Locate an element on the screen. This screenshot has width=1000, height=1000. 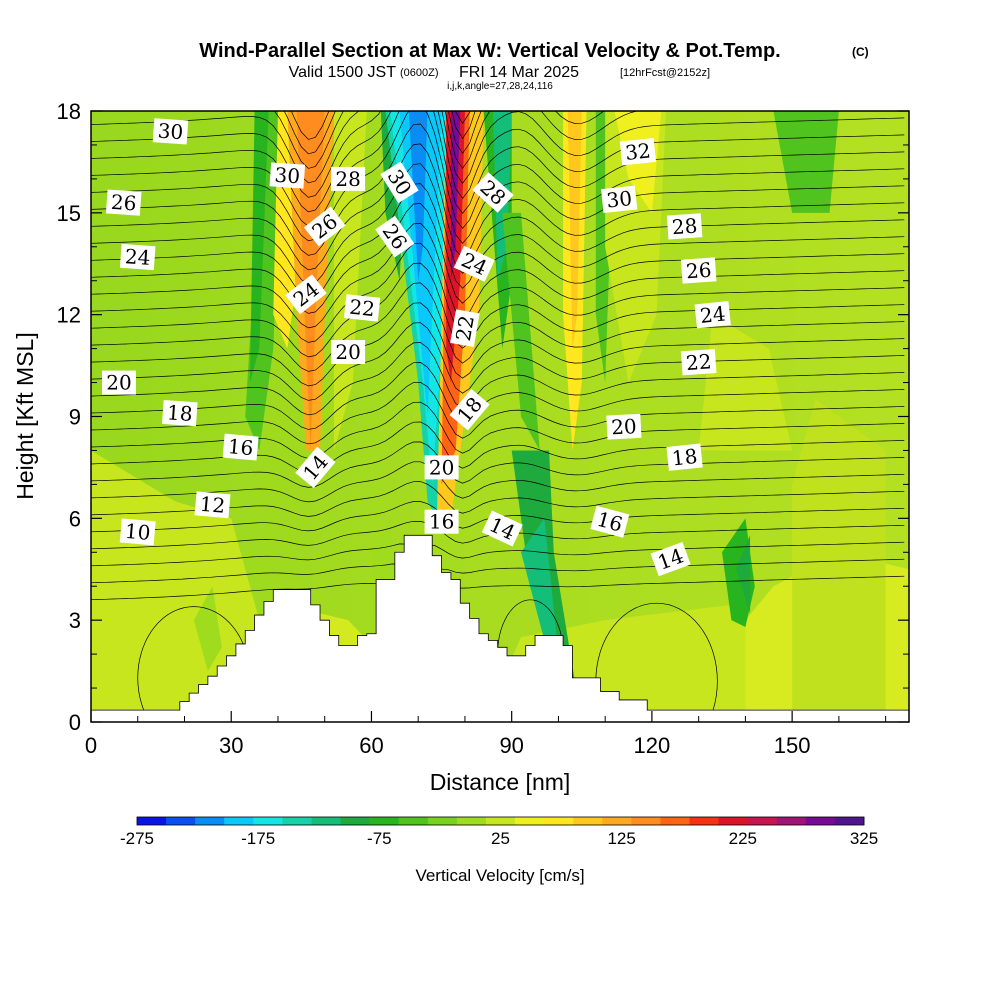
contour-label-text: 30 is located at coordinates (170, 132).